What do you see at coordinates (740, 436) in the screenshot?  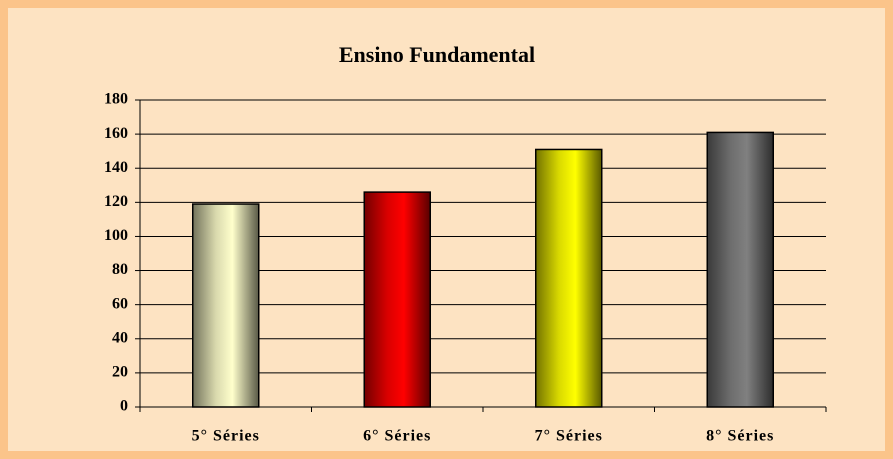 I see `x-tick-label: 8° Séries` at bounding box center [740, 436].